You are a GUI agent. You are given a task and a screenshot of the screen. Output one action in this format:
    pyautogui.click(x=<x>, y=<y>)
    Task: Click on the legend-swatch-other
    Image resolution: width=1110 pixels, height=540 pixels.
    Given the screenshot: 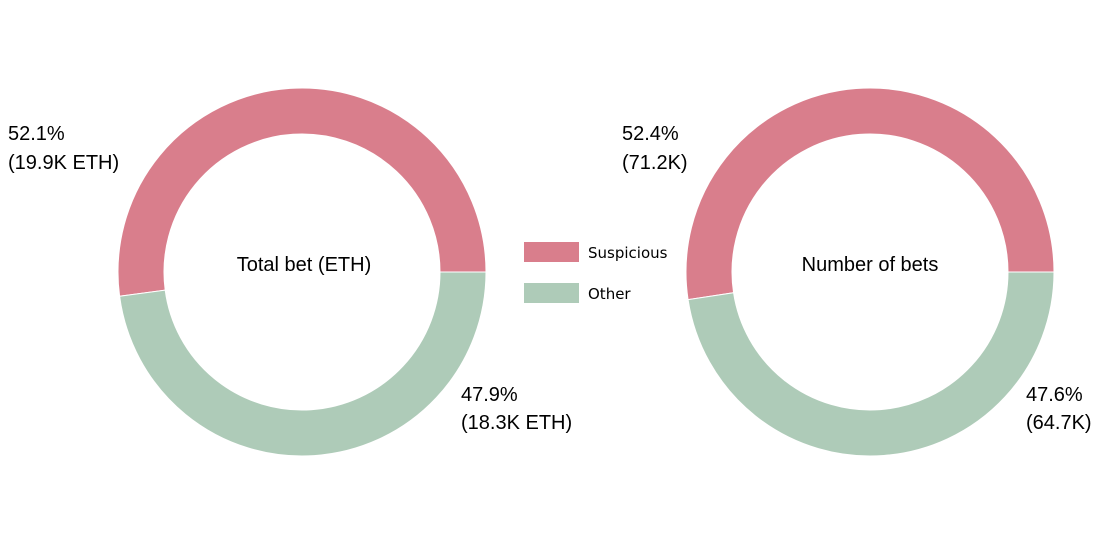 What is the action you would take?
    pyautogui.click(x=551, y=293)
    